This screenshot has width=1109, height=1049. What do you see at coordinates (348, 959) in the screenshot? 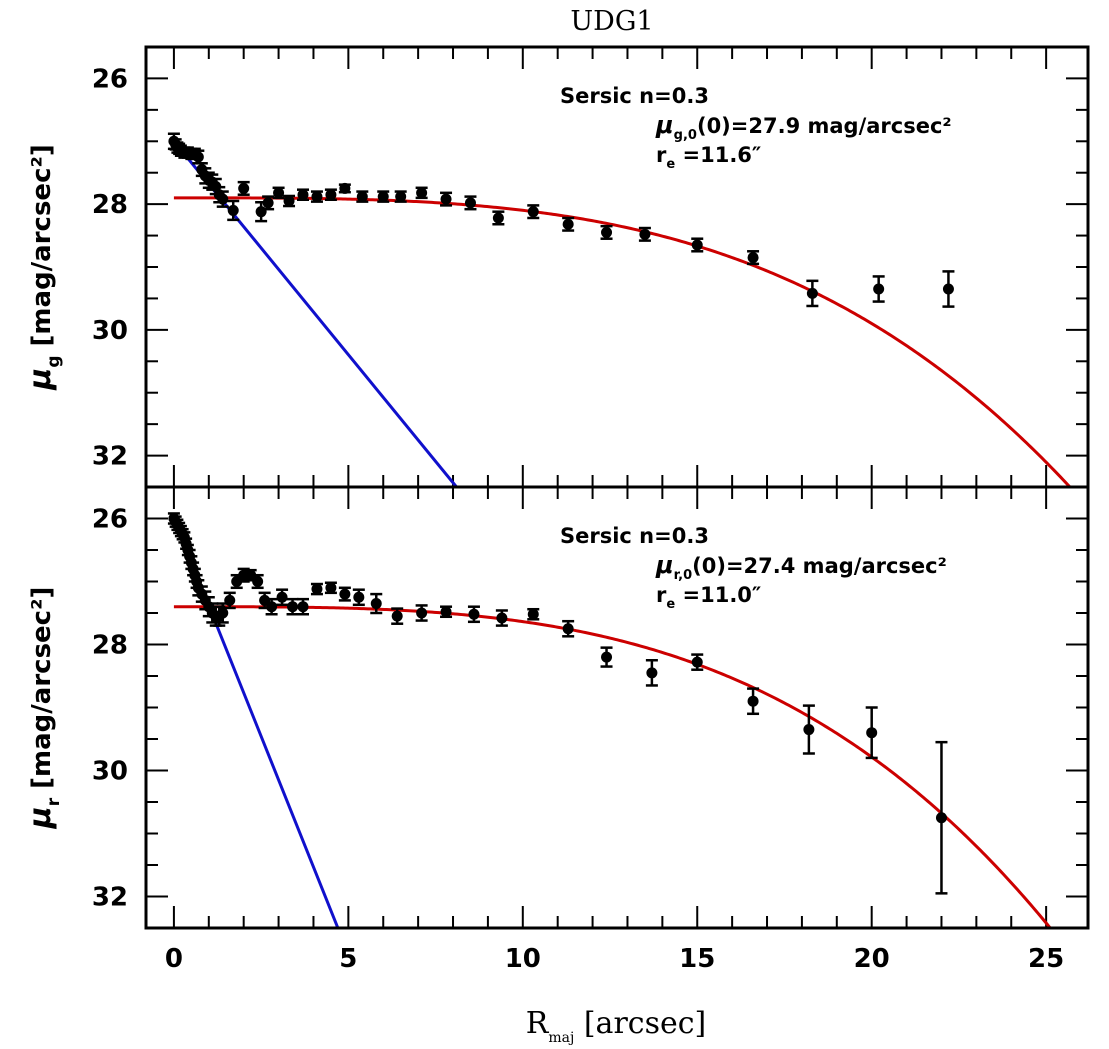
I see `x-tick-label: 5` at bounding box center [348, 959].